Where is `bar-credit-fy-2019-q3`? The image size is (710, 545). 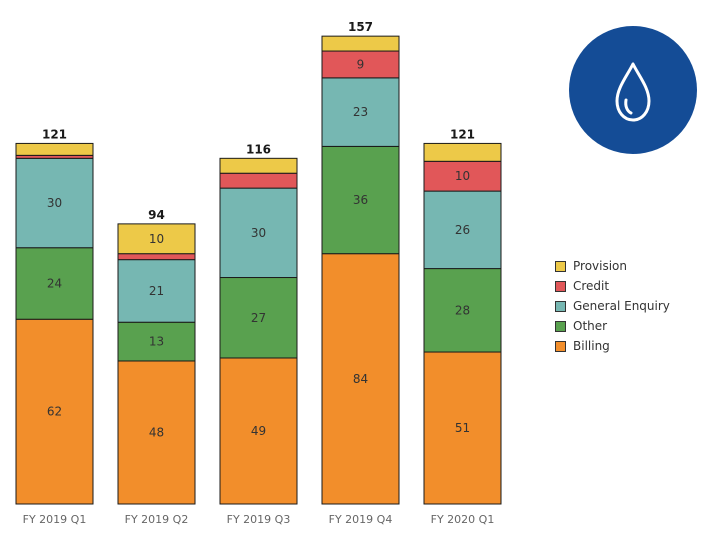
bar-credit-fy-2019-q3 is located at coordinates (258, 180).